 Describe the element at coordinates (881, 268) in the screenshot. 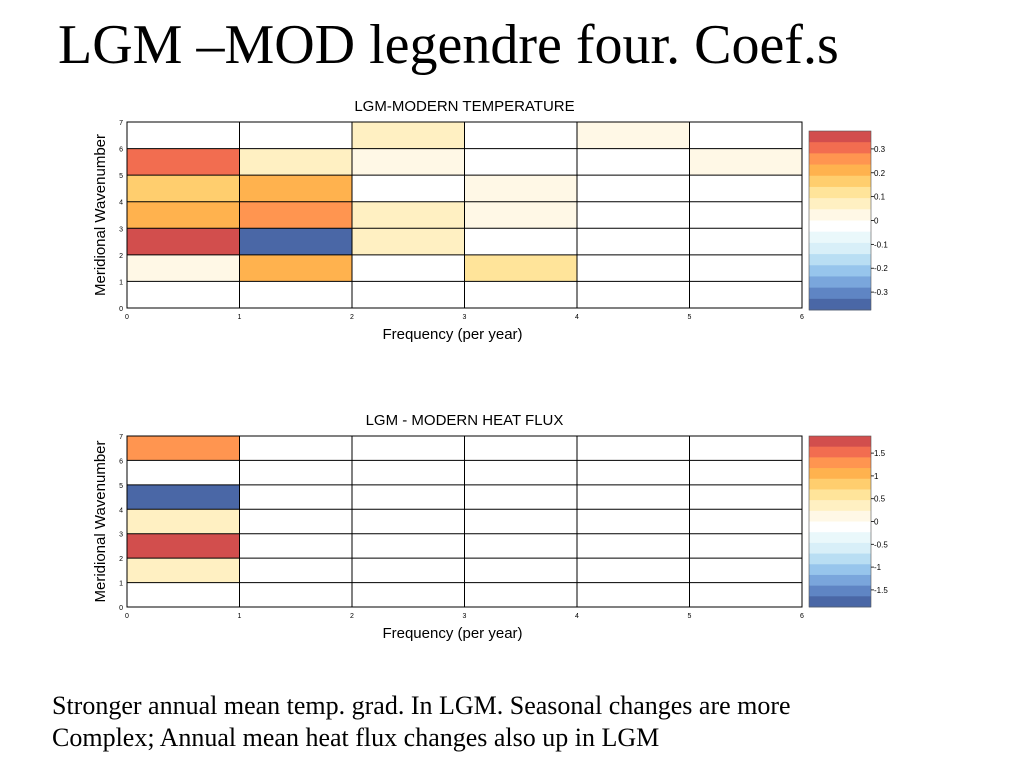

I see `colorbar-tick-label: -0.2` at that location.